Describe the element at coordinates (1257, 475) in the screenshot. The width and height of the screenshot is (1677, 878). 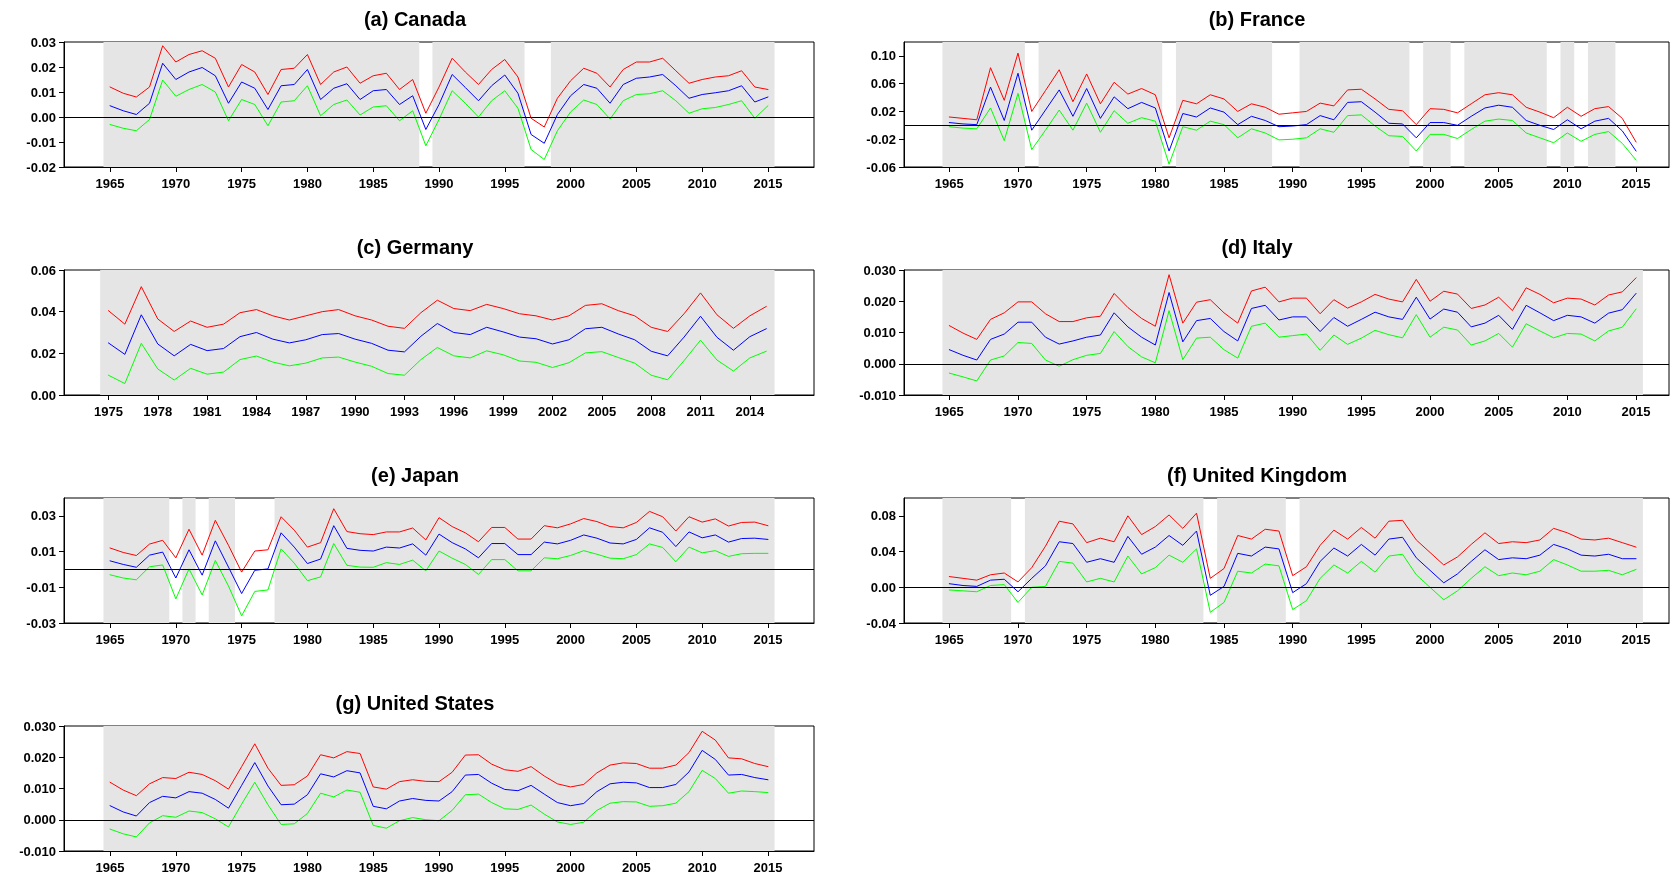
I see `chart-title: (f) United Kingdom` at that location.